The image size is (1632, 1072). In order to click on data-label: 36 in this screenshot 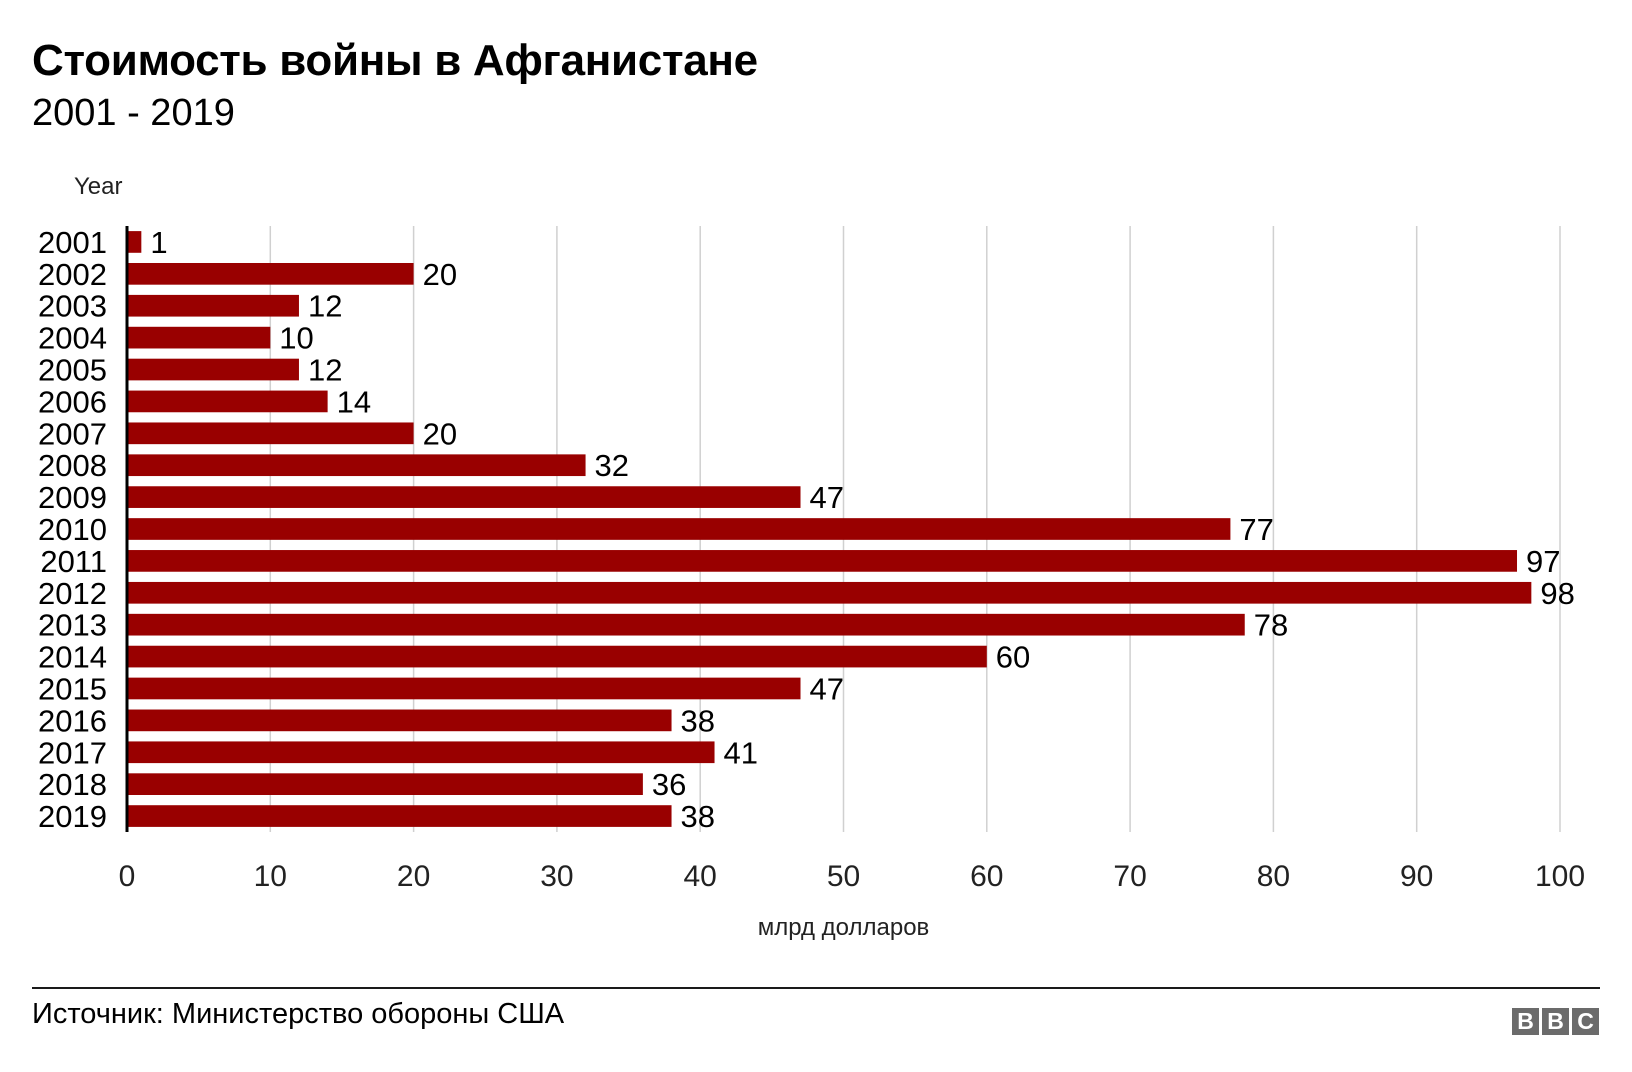, I will do `click(669, 784)`.